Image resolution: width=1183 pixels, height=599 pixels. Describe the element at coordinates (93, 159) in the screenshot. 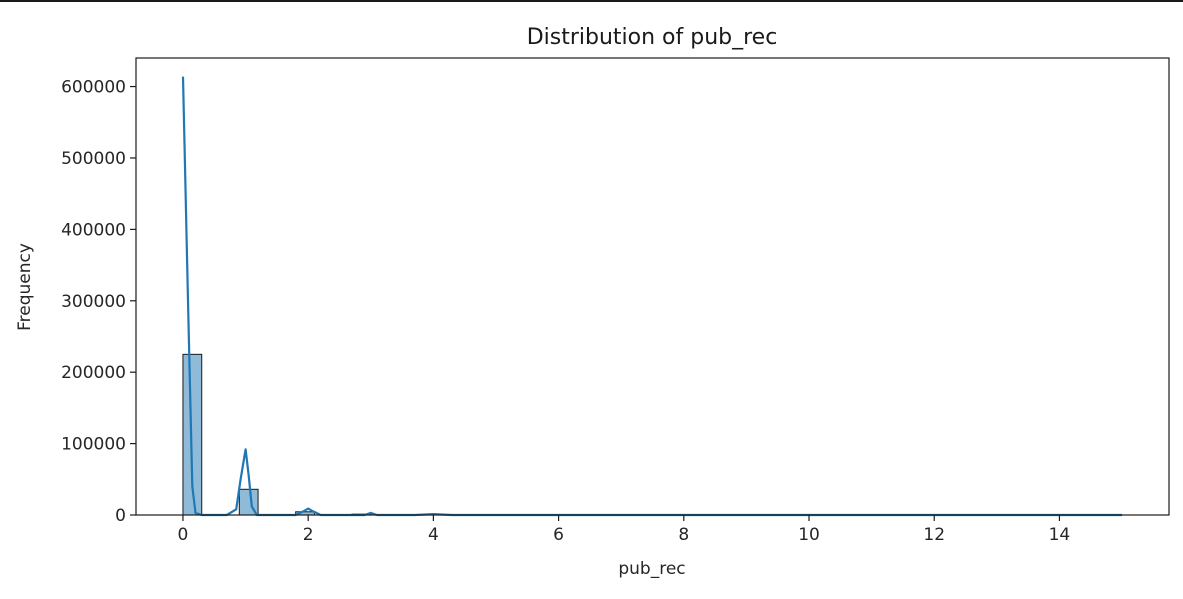

I see `y-tick-label: 500000` at that location.